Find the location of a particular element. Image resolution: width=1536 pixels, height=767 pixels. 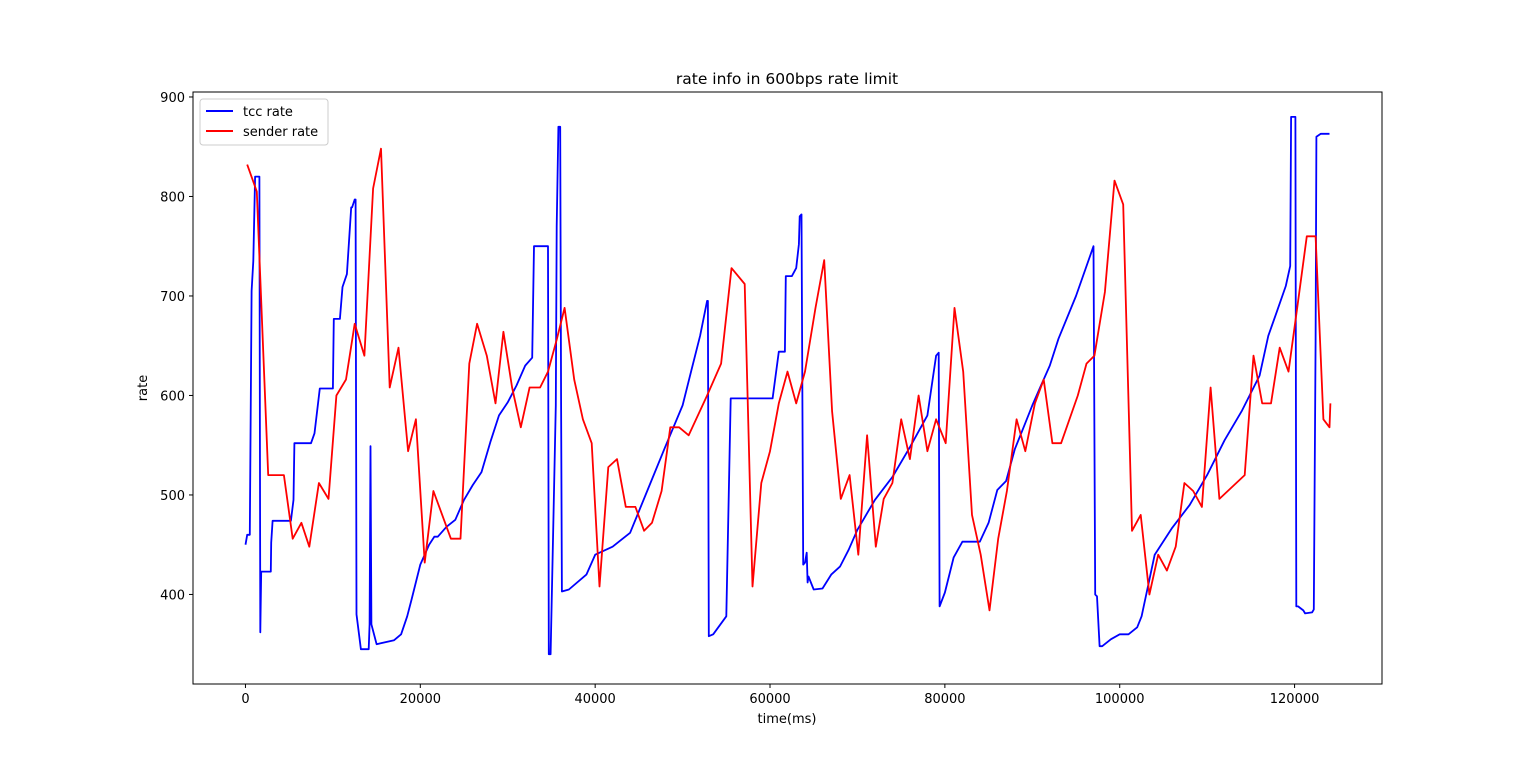

legend: tcc rate sender rate is located at coordinates (264, 122).